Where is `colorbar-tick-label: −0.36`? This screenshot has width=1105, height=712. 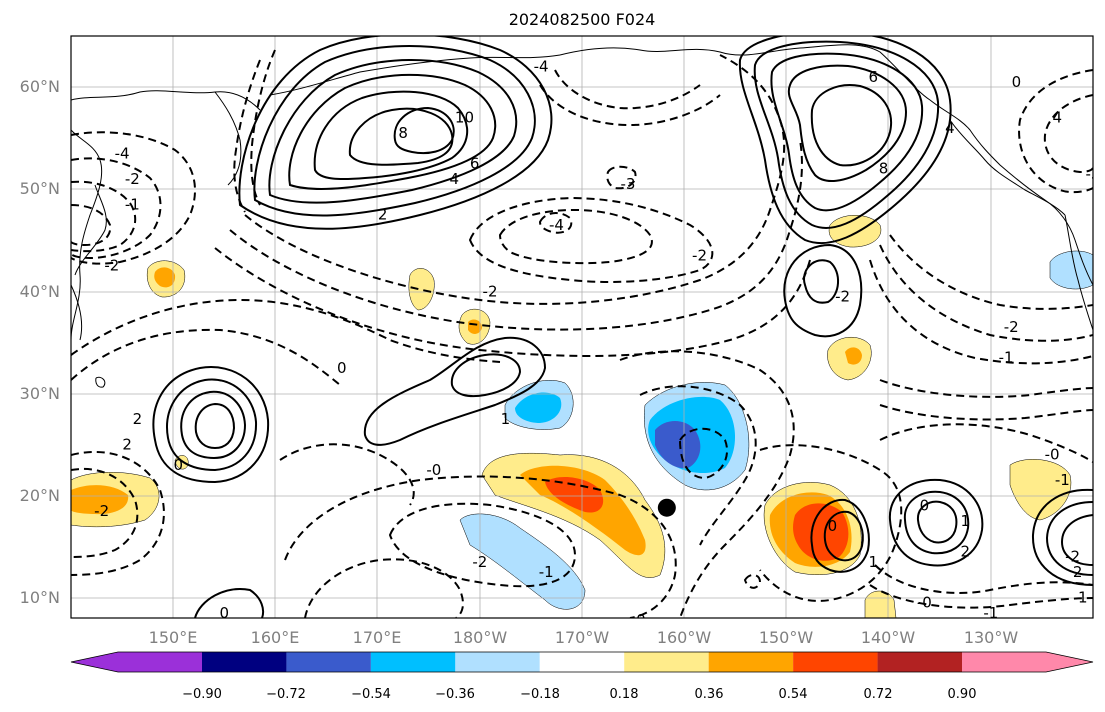 colorbar-tick-label: −0.36 is located at coordinates (455, 694).